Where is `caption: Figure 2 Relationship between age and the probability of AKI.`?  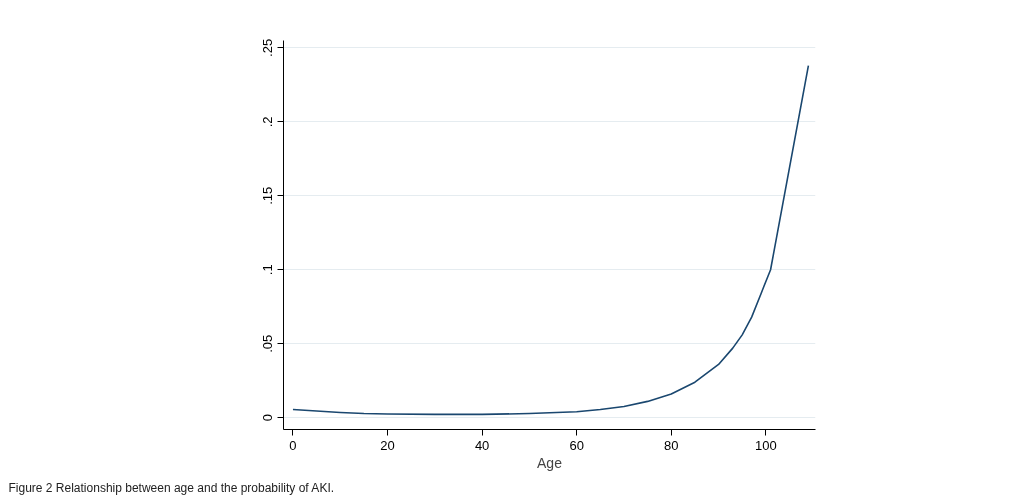
caption: Figure 2 Relationship between age and the probability of AKI. is located at coordinates (171, 487).